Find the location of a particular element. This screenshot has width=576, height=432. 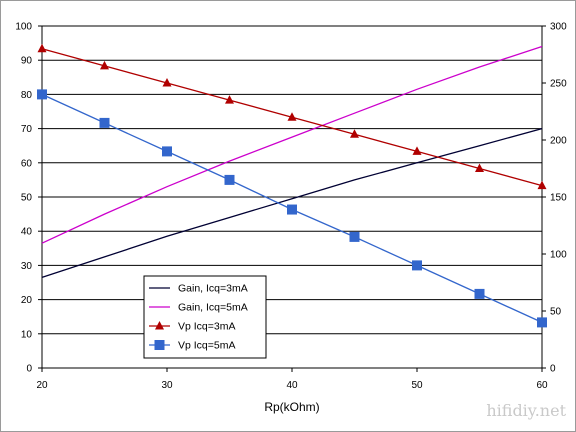

y-left-tick-label: 100 is located at coordinates (23, 27).